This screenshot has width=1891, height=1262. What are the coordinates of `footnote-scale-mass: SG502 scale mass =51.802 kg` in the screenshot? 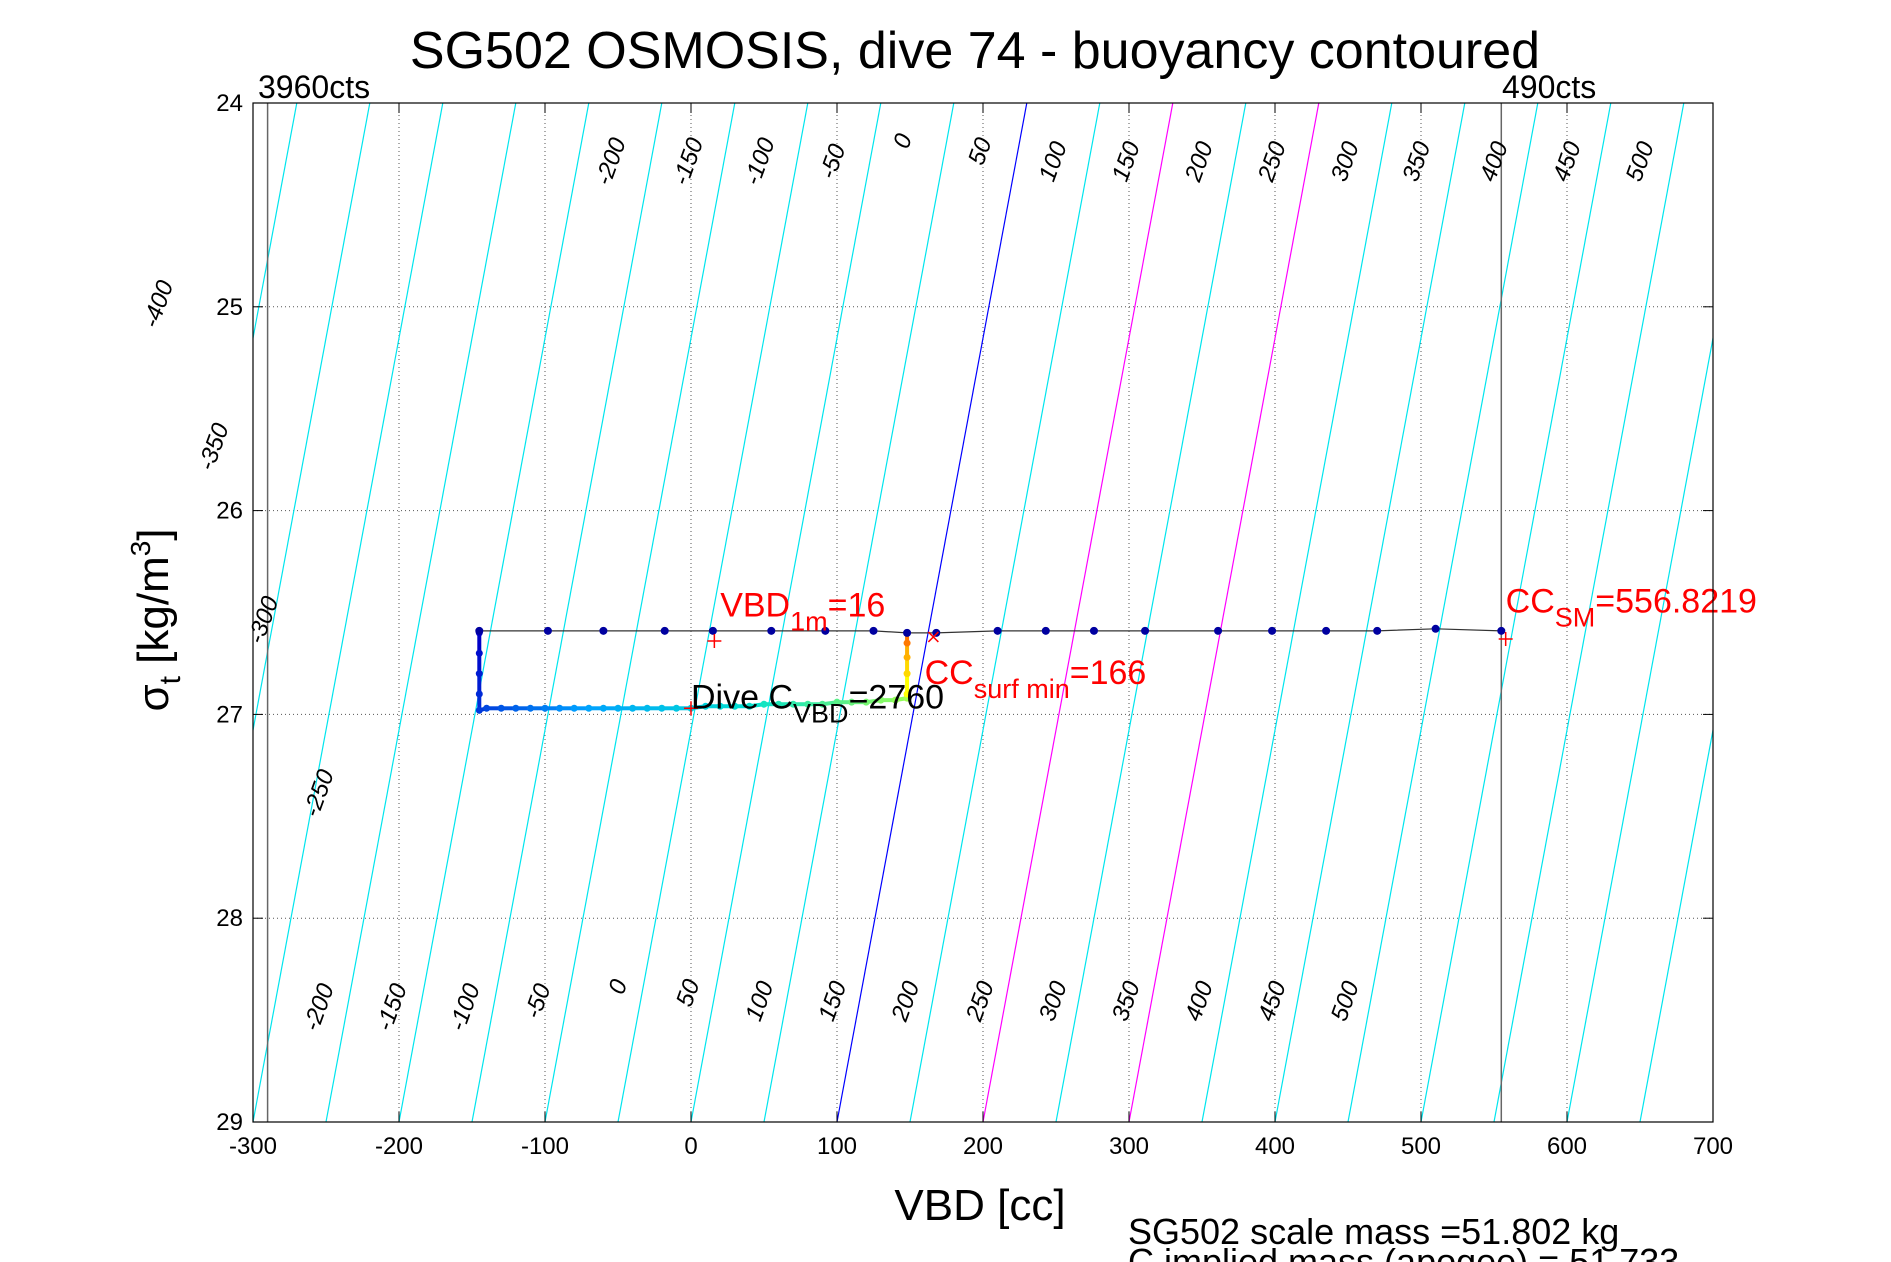 It's located at (1373, 1231).